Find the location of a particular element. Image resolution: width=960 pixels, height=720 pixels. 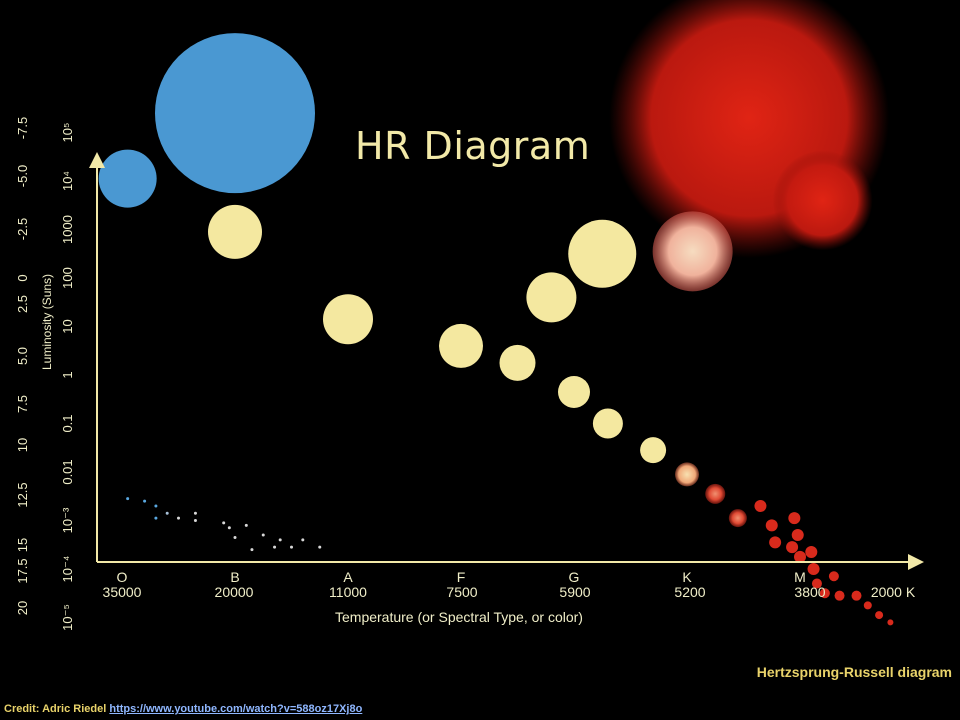

luminosity-tick-6: 10 is located at coordinates (67, 326).